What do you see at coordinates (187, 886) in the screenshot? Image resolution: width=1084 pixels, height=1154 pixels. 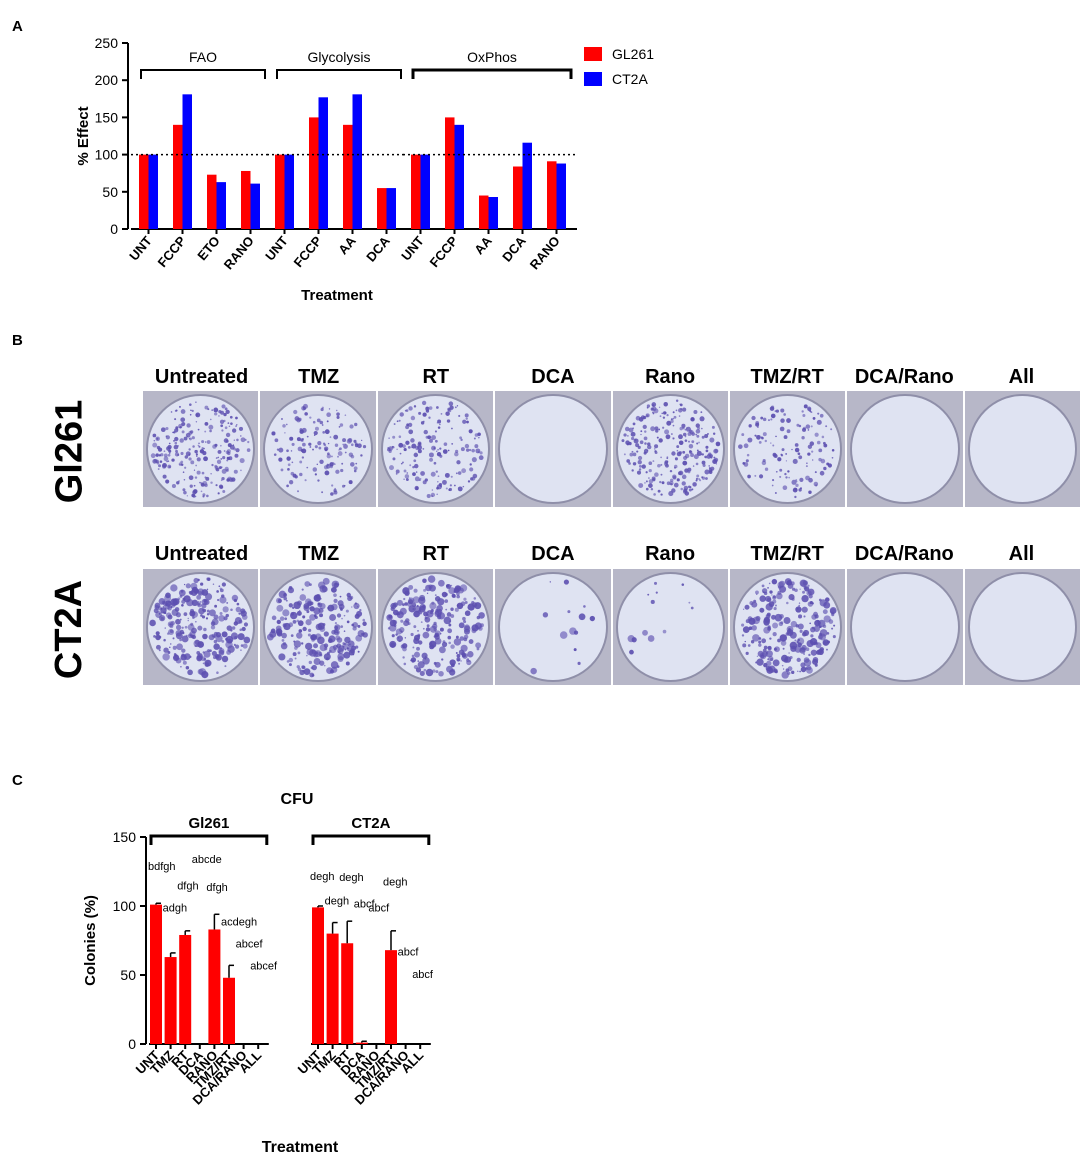 I see `significance-label: dfgh` at bounding box center [187, 886].